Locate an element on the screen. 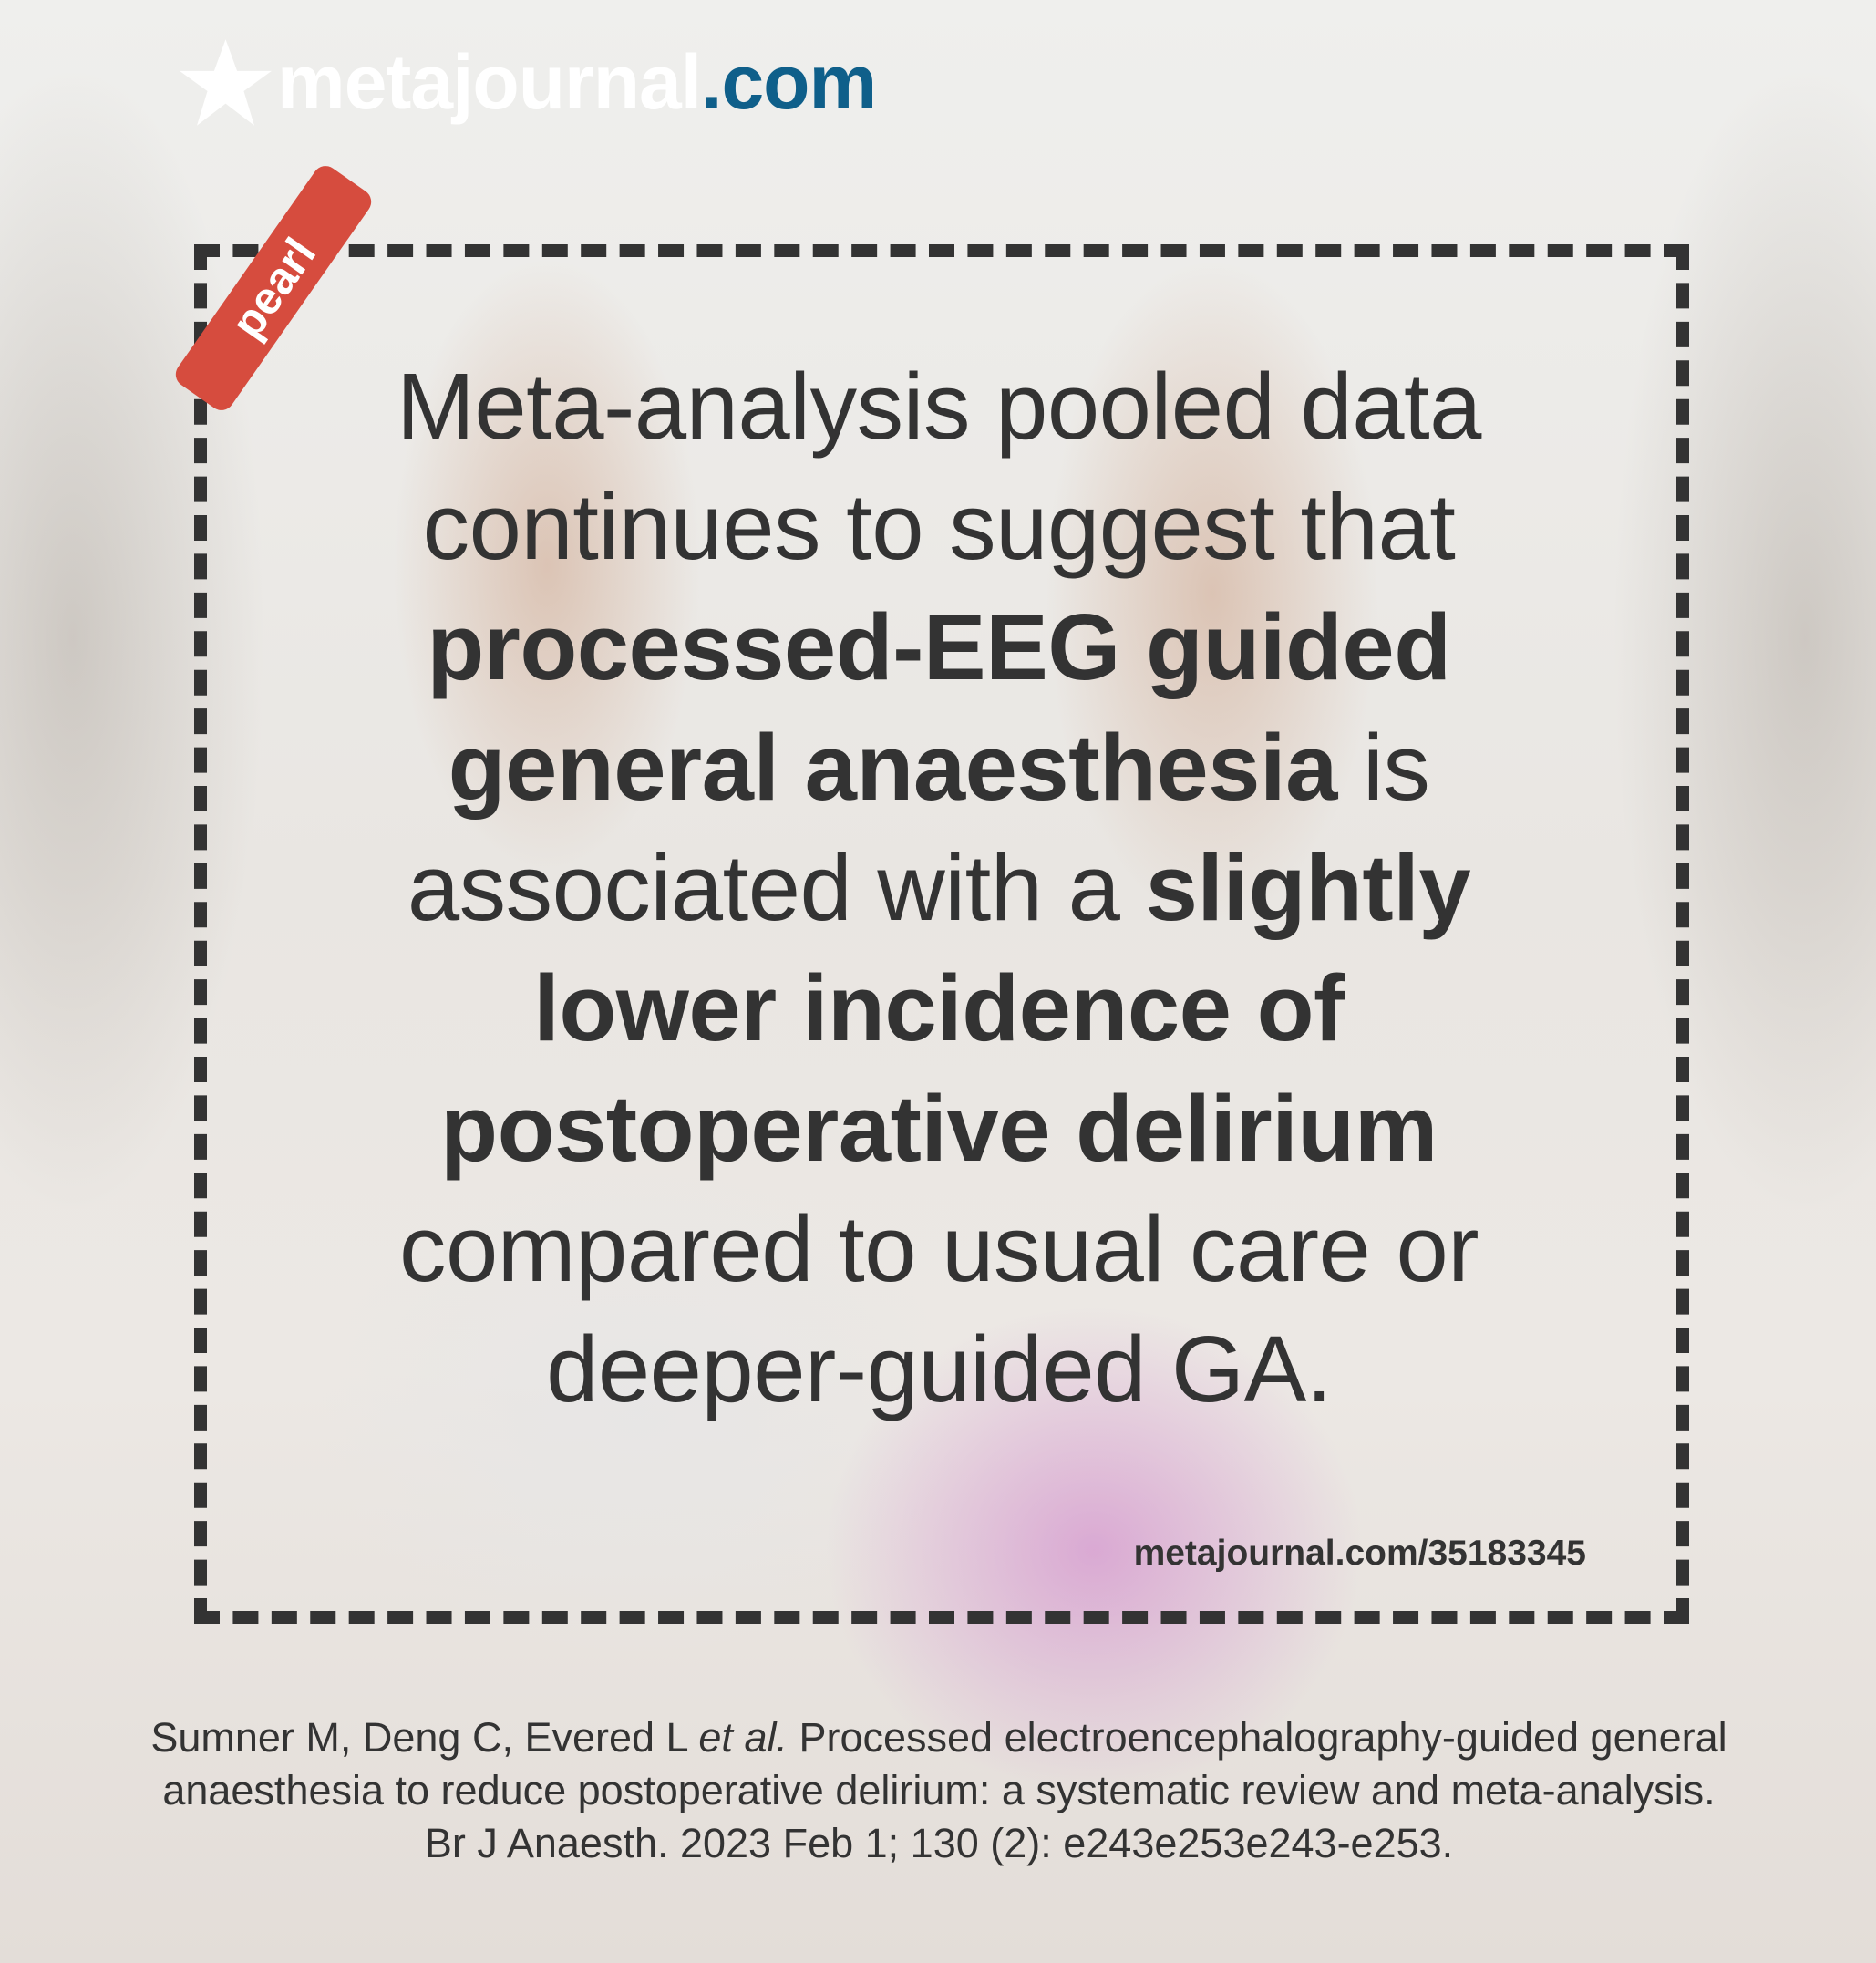 The height and width of the screenshot is (1963, 1876). logo-tld: .com is located at coordinates (789, 81).